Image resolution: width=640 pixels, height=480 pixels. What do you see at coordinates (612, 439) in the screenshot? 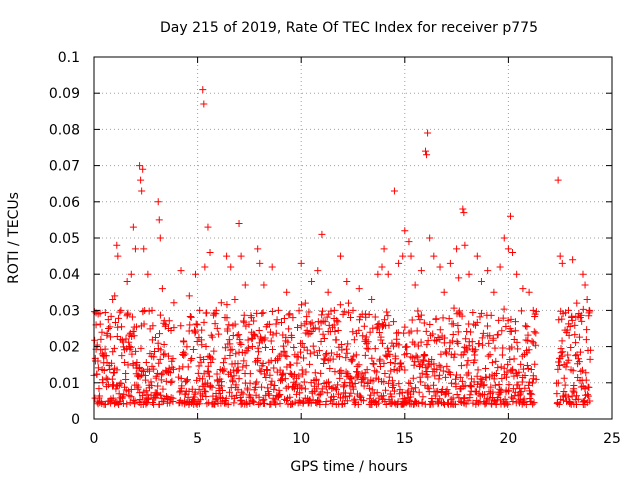
I see `x-tick-label: 25` at bounding box center [612, 439].